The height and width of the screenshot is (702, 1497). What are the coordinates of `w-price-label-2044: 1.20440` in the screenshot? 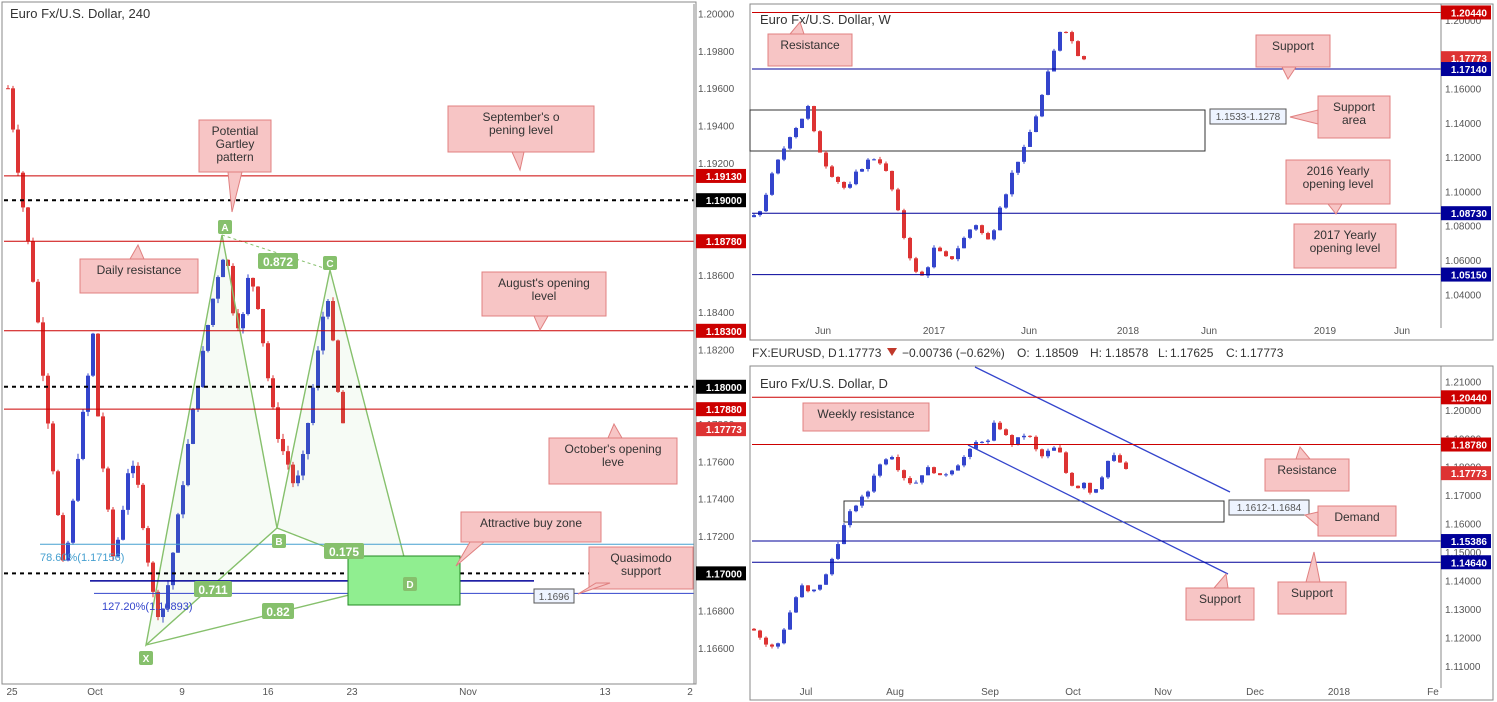 It's located at (1469, 13).